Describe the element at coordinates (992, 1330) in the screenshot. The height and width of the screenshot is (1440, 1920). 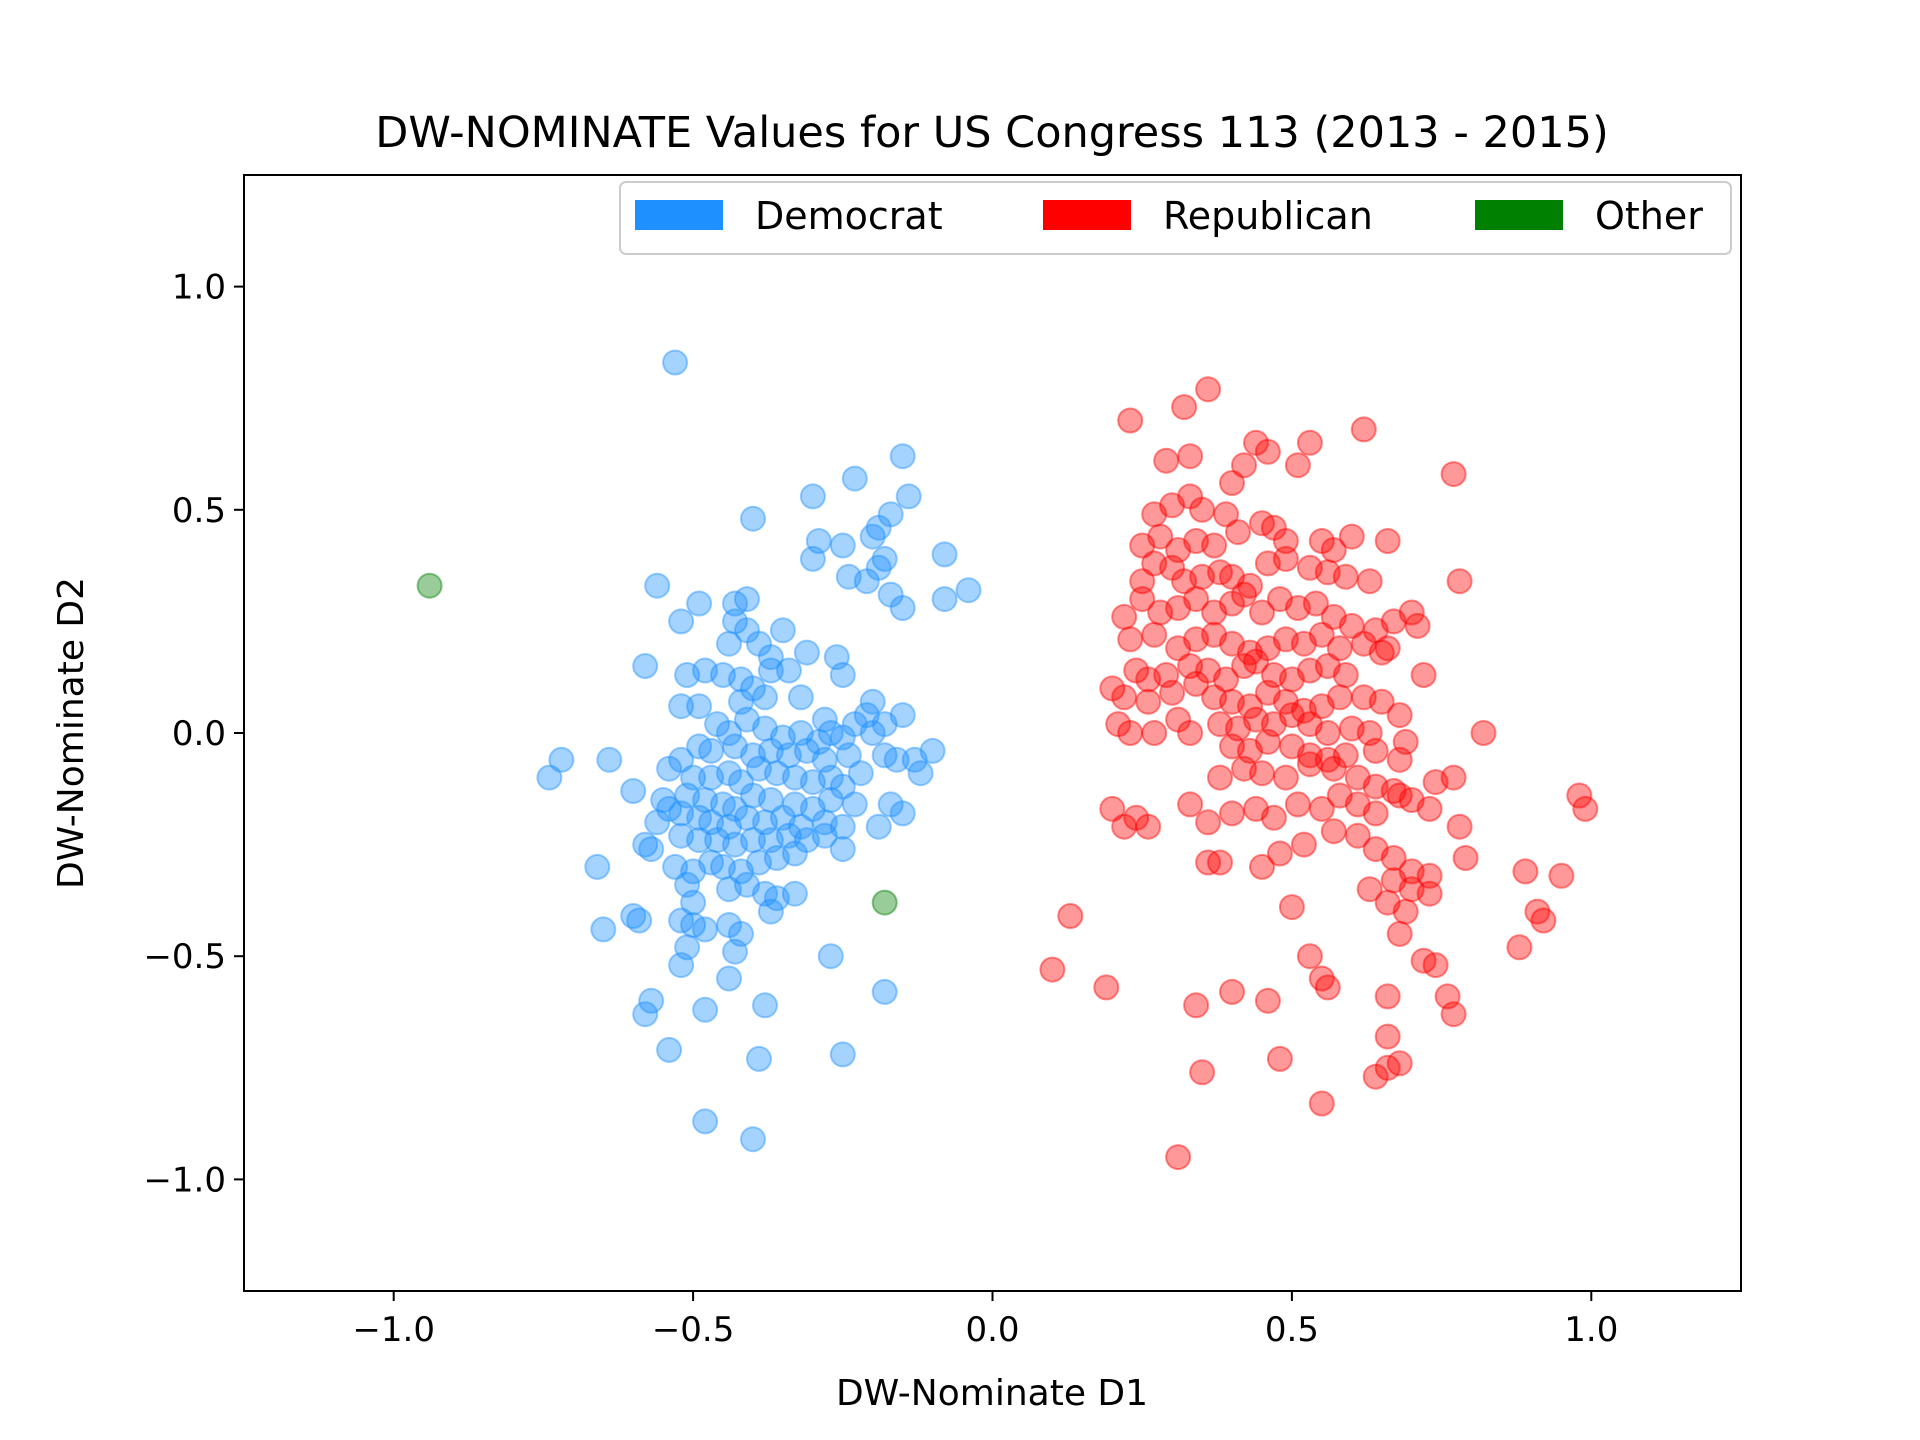
I see `x-tick-label: 0.0` at that location.